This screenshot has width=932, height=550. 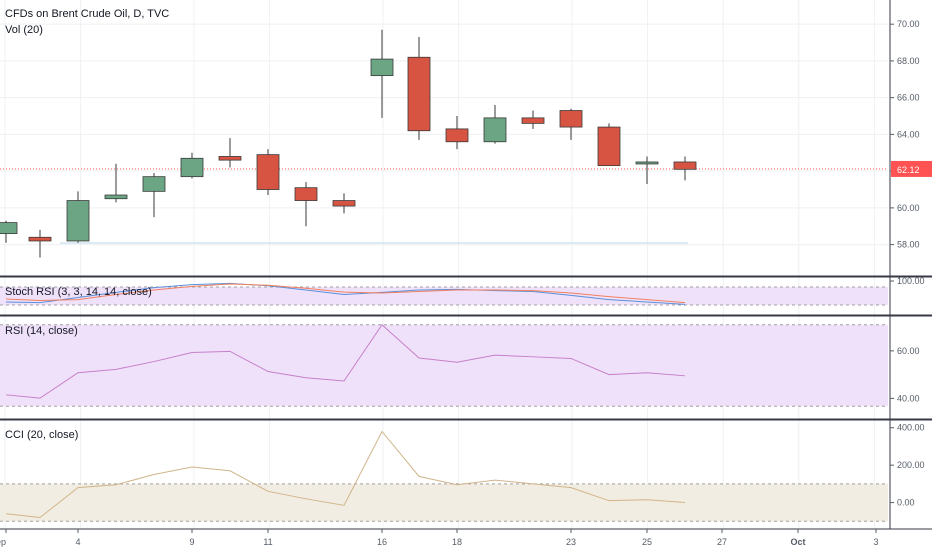 I want to click on stoch-rsi-band, so click(x=444, y=296).